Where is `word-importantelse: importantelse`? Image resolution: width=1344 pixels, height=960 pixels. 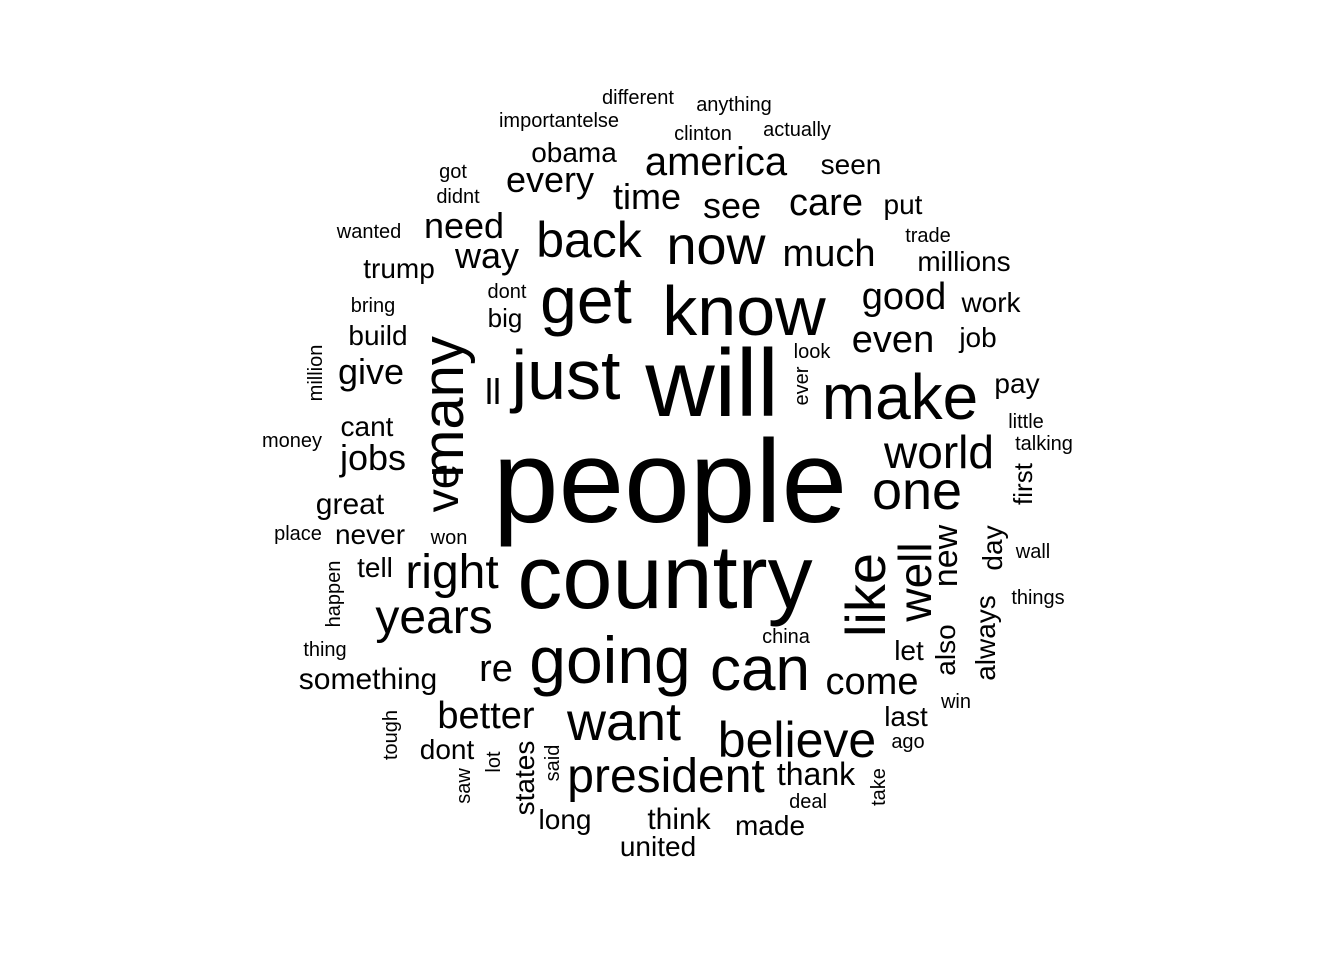
word-importantelse: importantelse is located at coordinates (559, 121).